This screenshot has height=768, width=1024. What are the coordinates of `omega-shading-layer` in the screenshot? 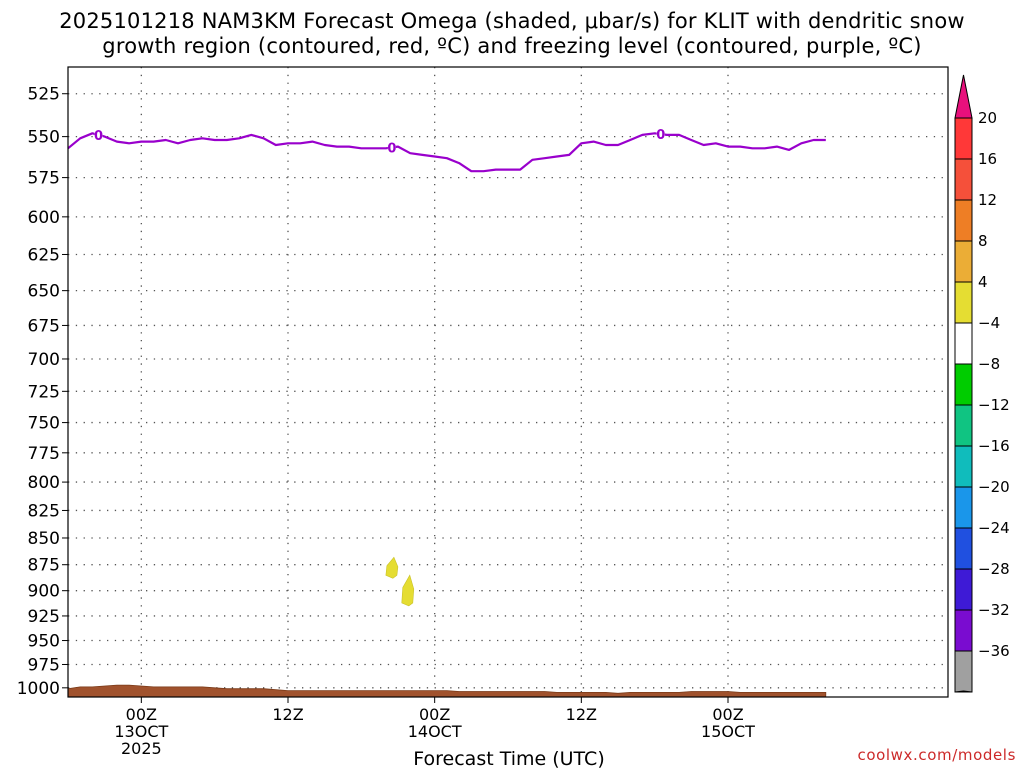 It's located at (400, 581).